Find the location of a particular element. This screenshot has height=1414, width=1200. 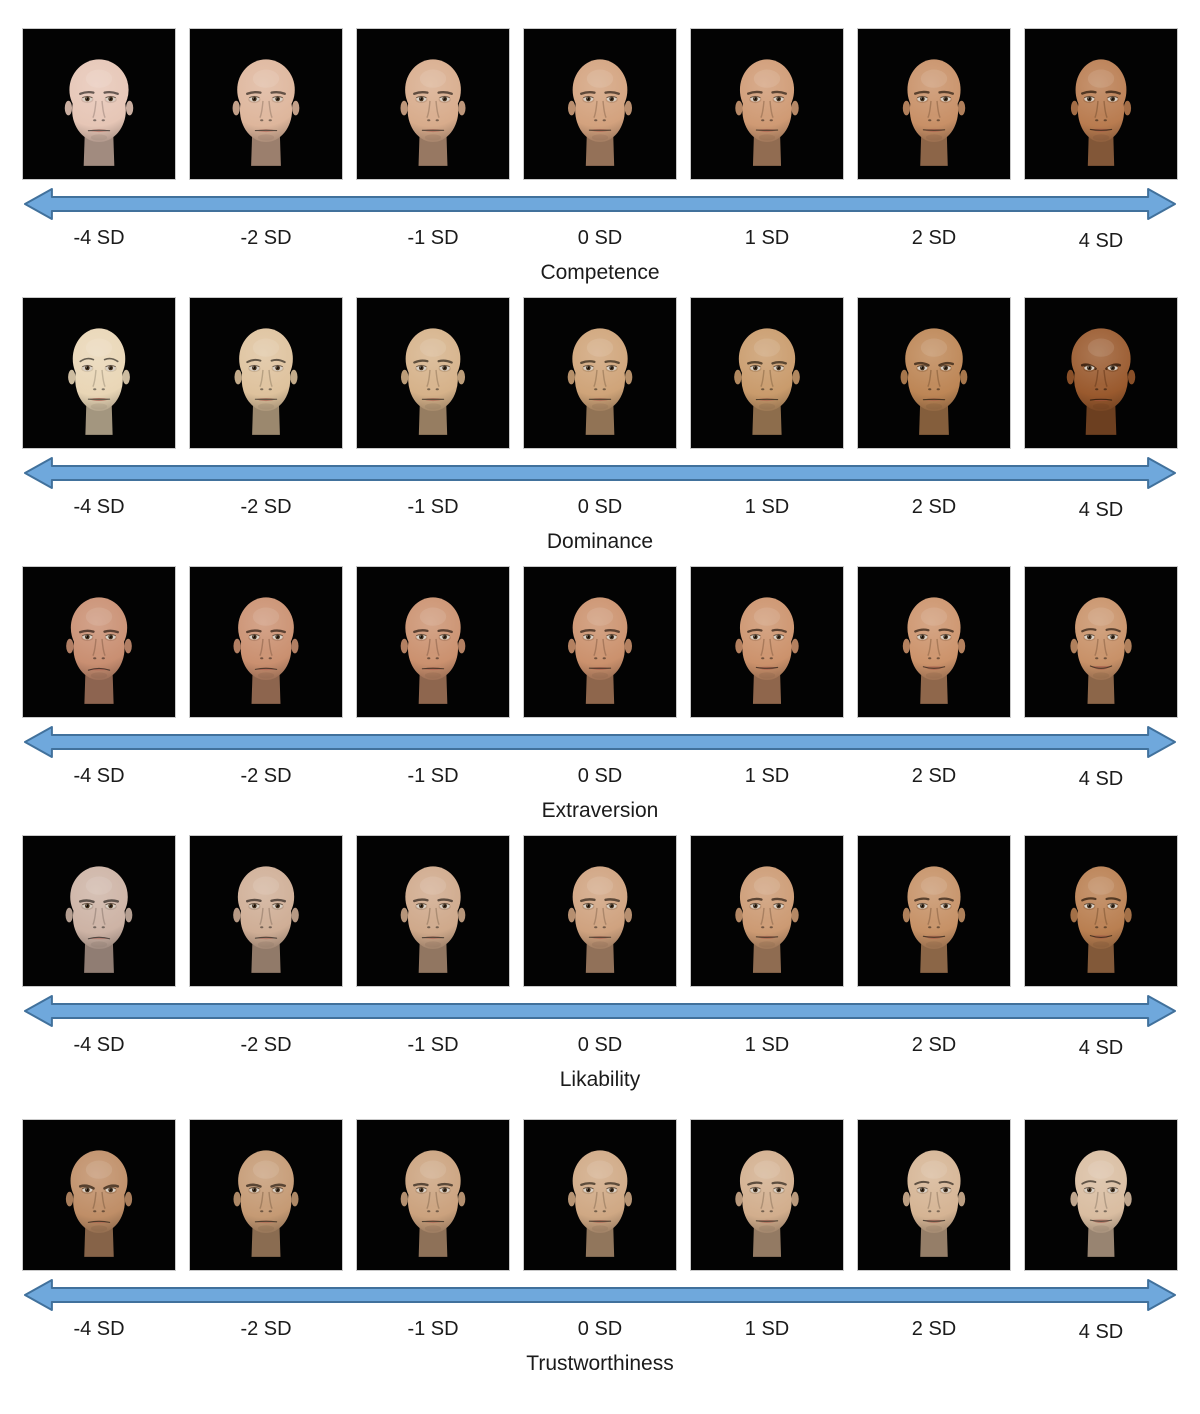

face-image-competence--4sd is located at coordinates (99, 104).